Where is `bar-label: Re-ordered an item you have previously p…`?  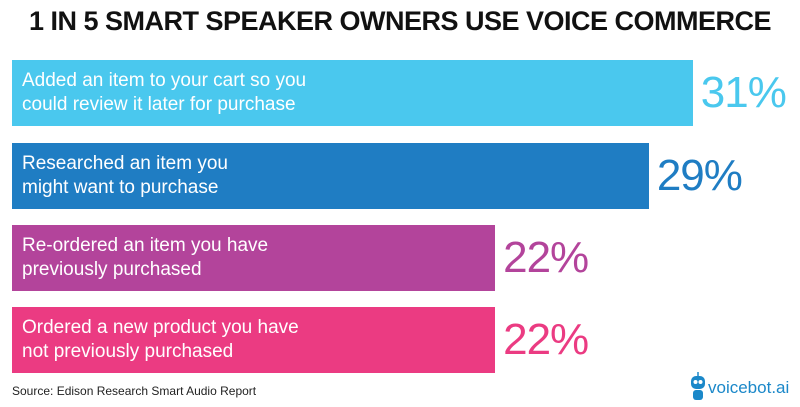 bar-label: Re-ordered an item you have previously p… is located at coordinates (145, 257).